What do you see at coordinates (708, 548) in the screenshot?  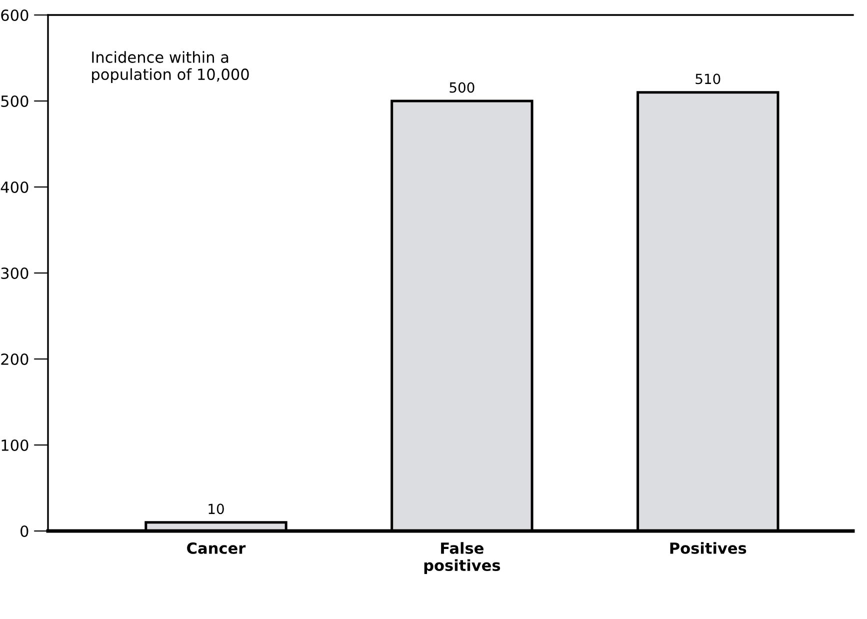 I see `x-tick-label: Positives` at bounding box center [708, 548].